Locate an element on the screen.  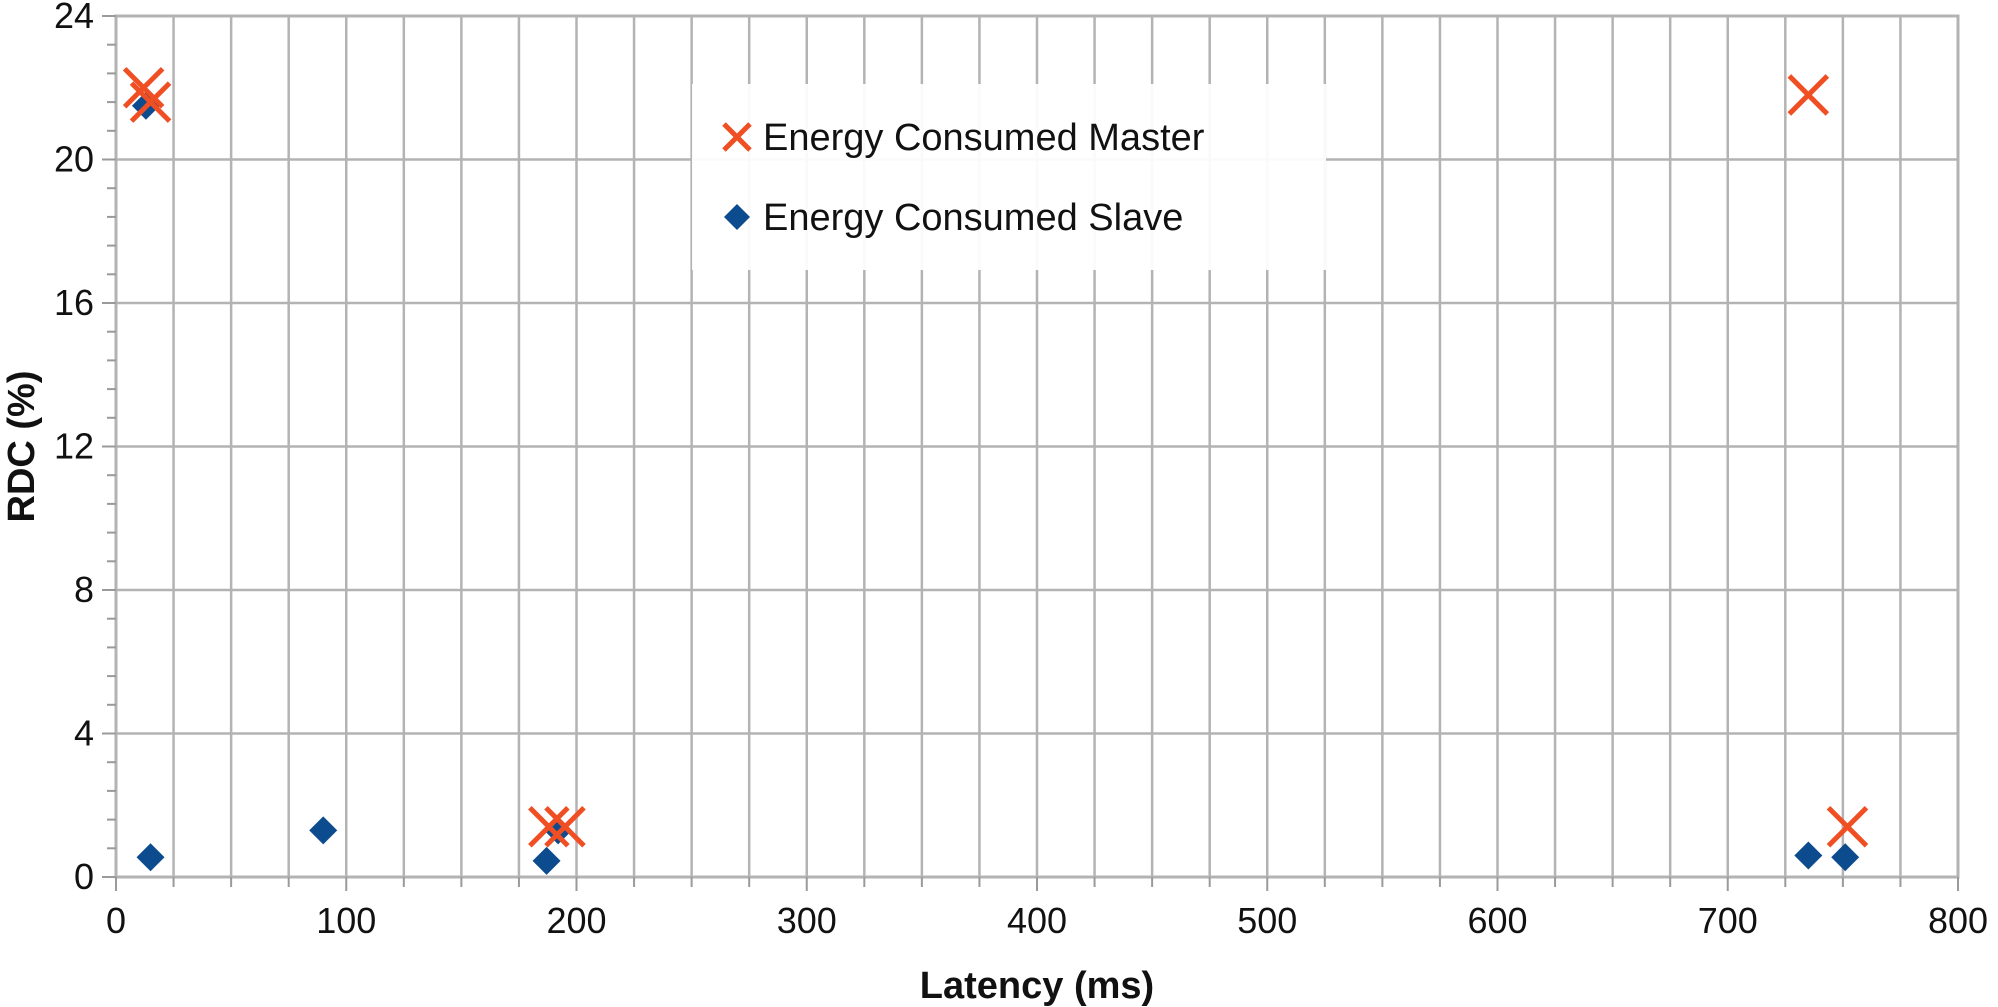
x-tick-label: 700 is located at coordinates (1728, 920).